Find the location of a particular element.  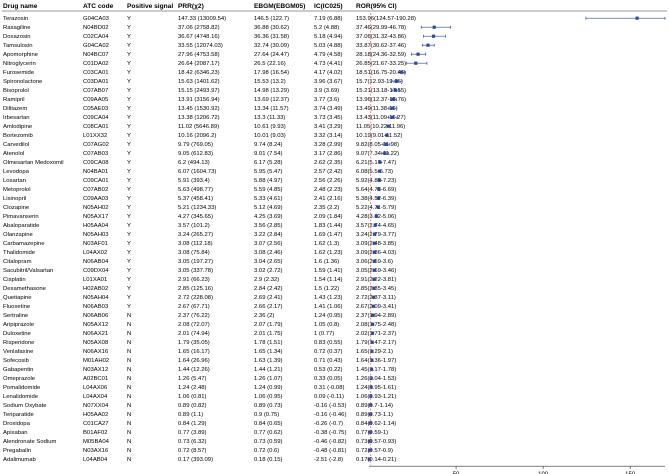

prr-value: 2.67 (67.71) is located at coordinates (194, 307).